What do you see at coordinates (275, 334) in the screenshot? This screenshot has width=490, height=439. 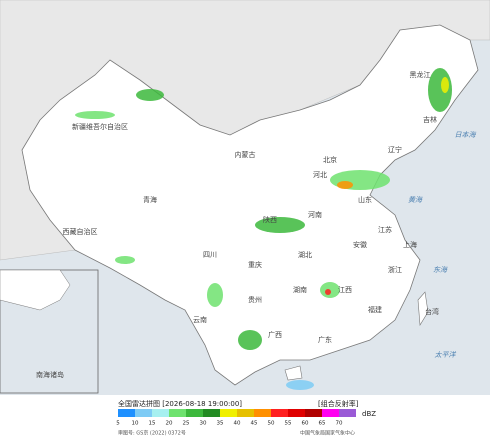 I see `place-label: 广西` at bounding box center [275, 334].